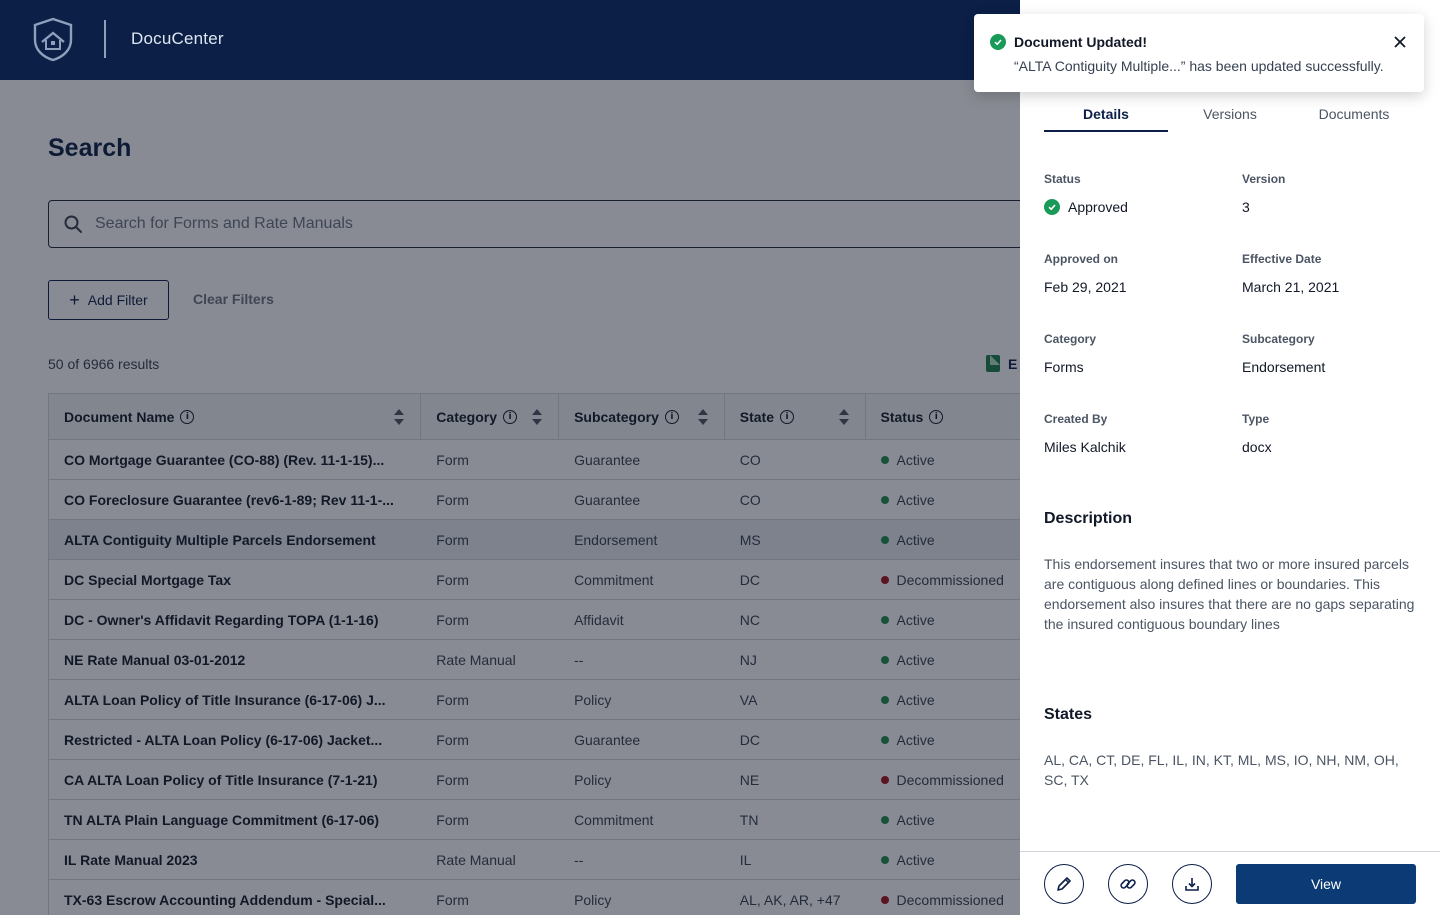  I want to click on check-circle-icon, so click(1052, 207).